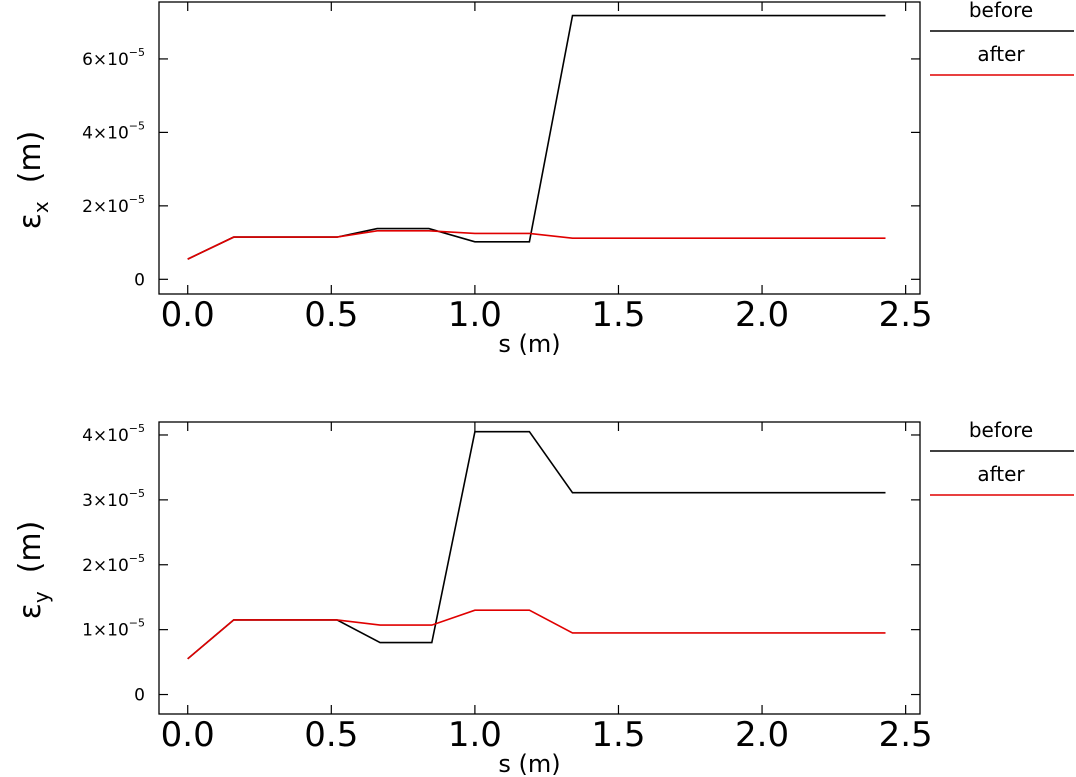  I want to click on y-tick-mantissa: 1×10, so click(105, 631).